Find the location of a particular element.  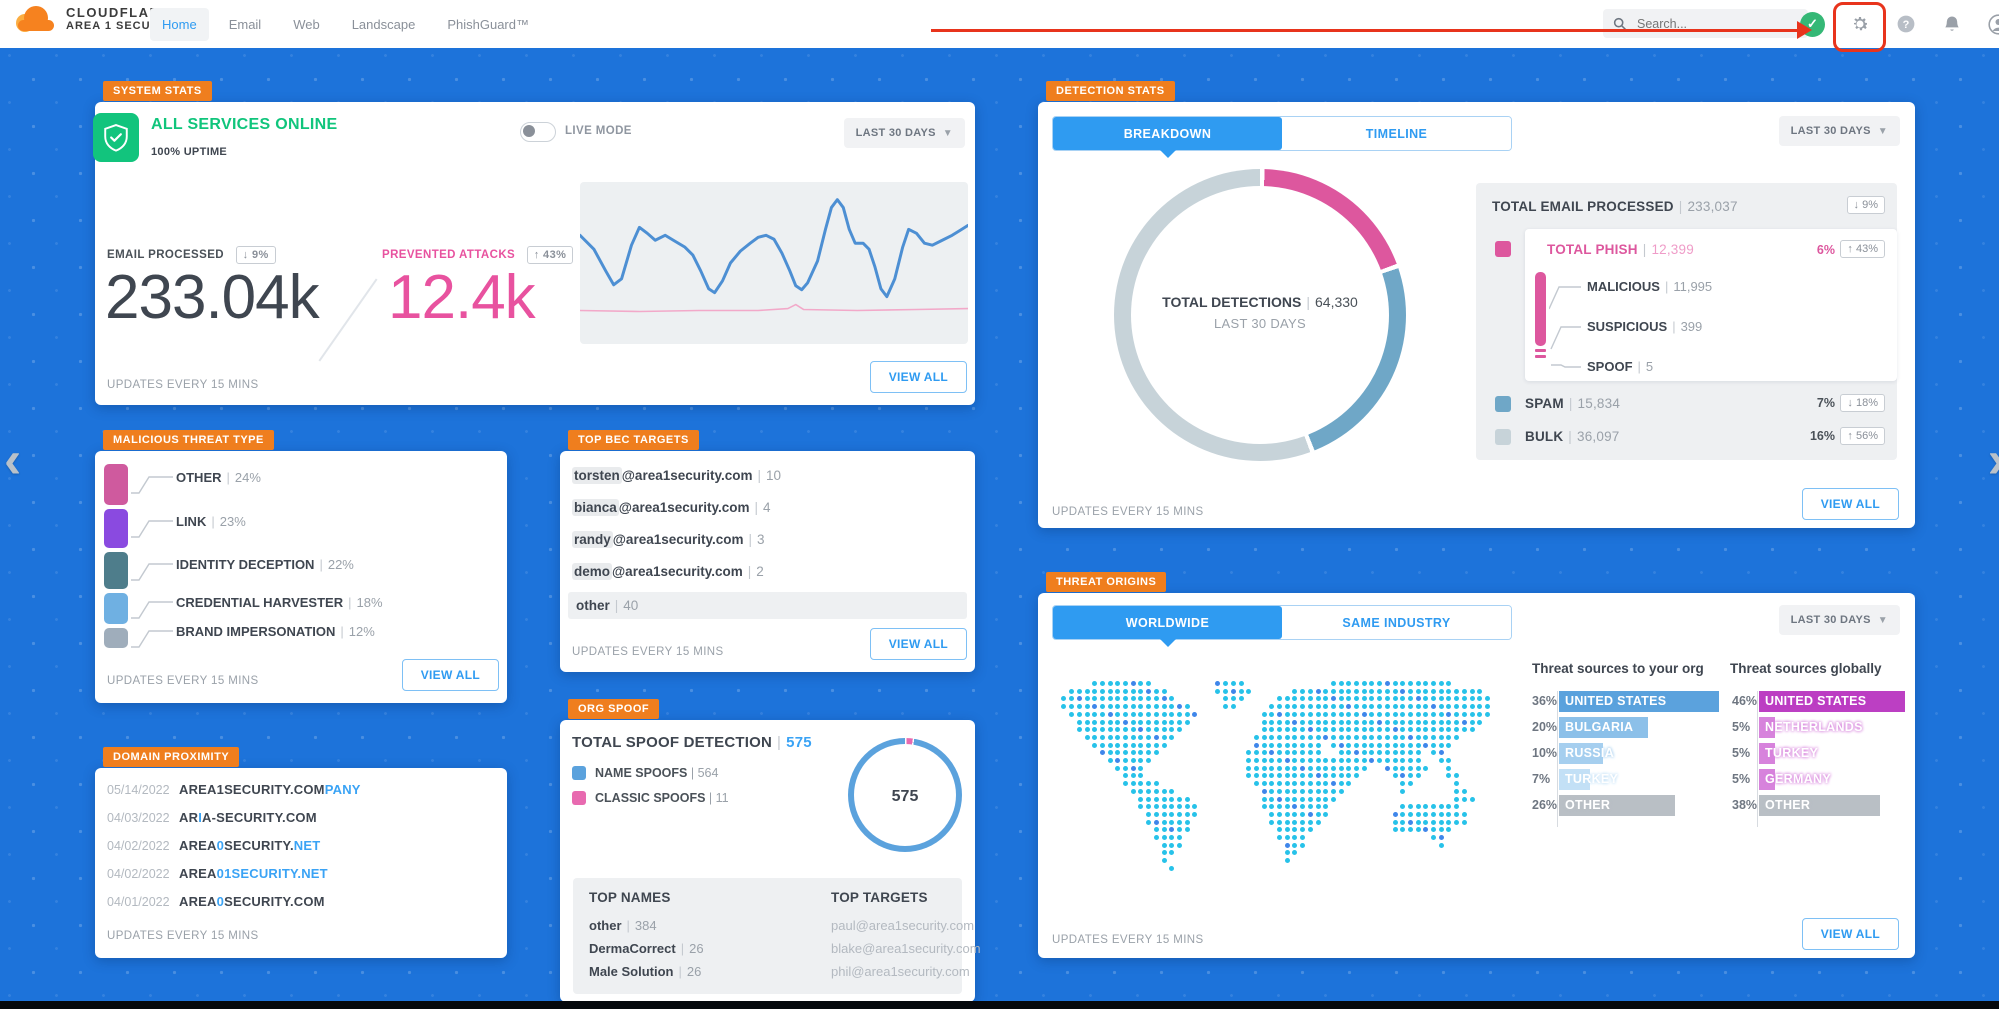

bar-pct-label: 7% is located at coordinates (1541, 779).